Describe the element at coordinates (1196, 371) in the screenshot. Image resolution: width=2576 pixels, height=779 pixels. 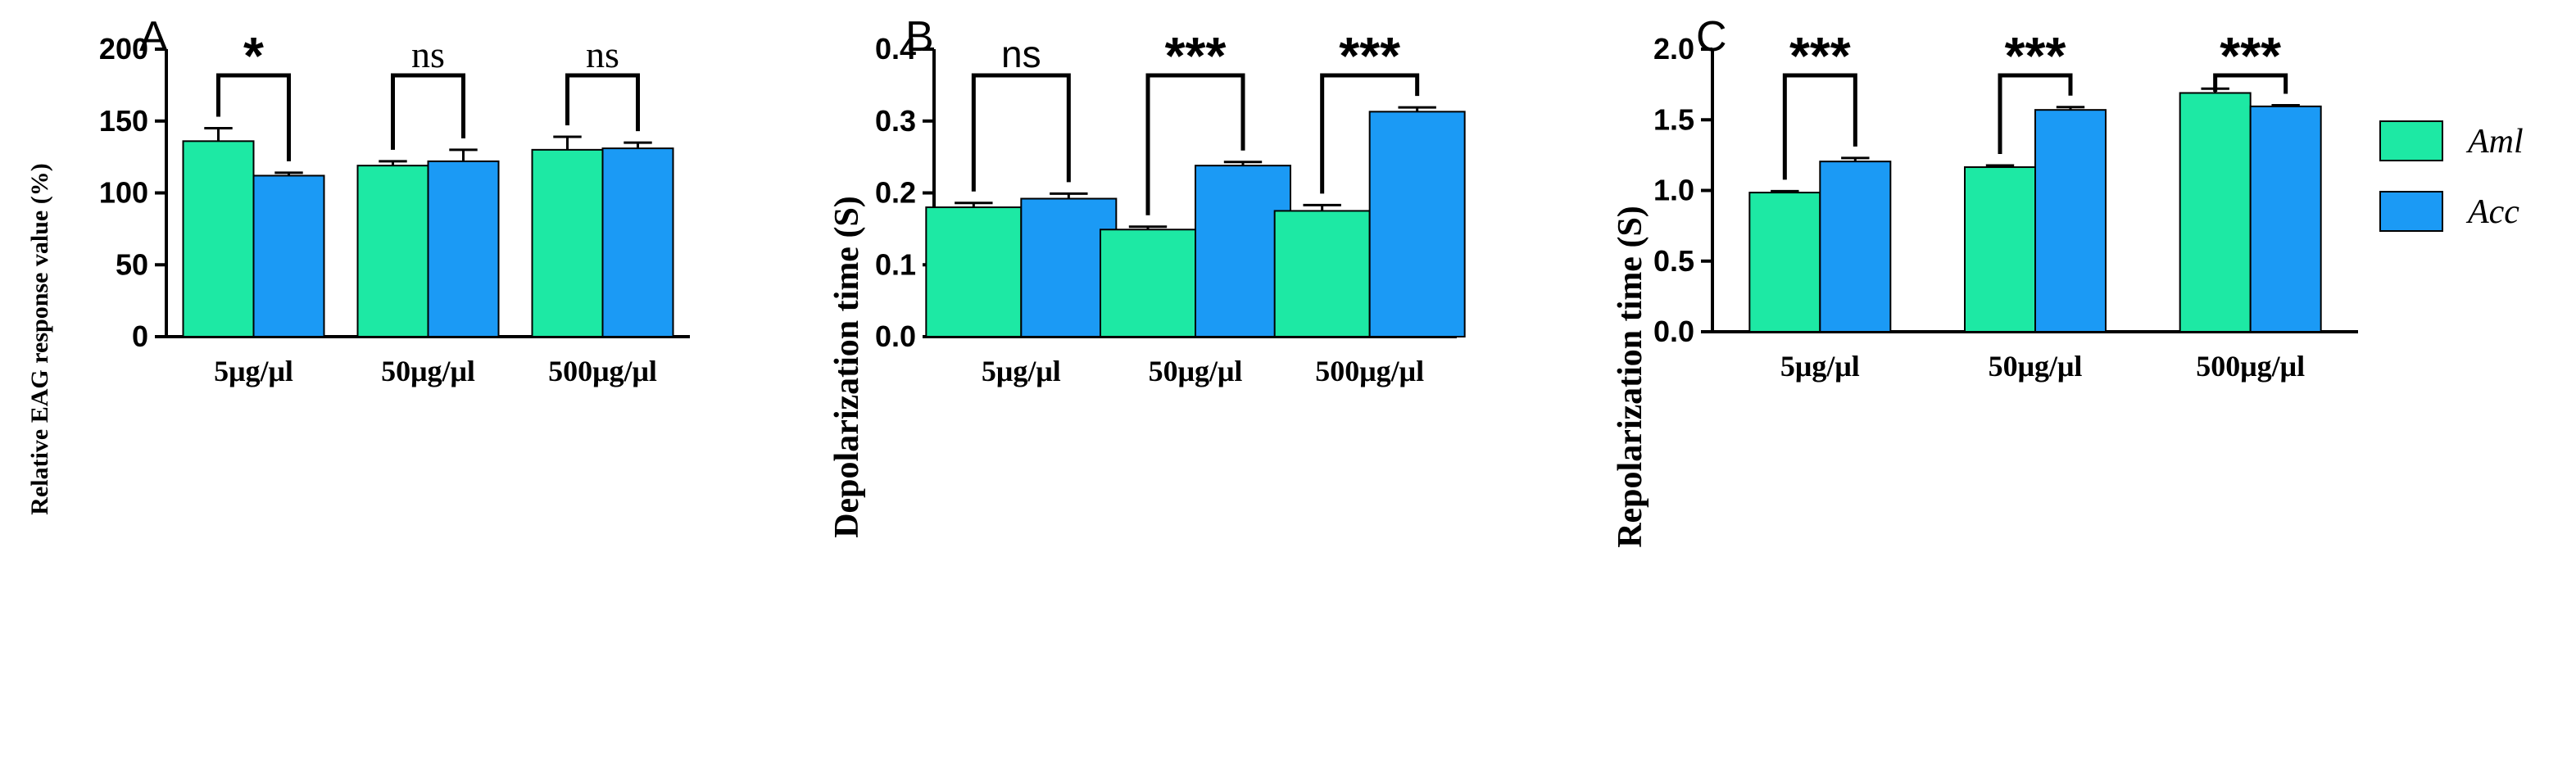
I see `x-tick-label-b: 50μg/μl` at that location.